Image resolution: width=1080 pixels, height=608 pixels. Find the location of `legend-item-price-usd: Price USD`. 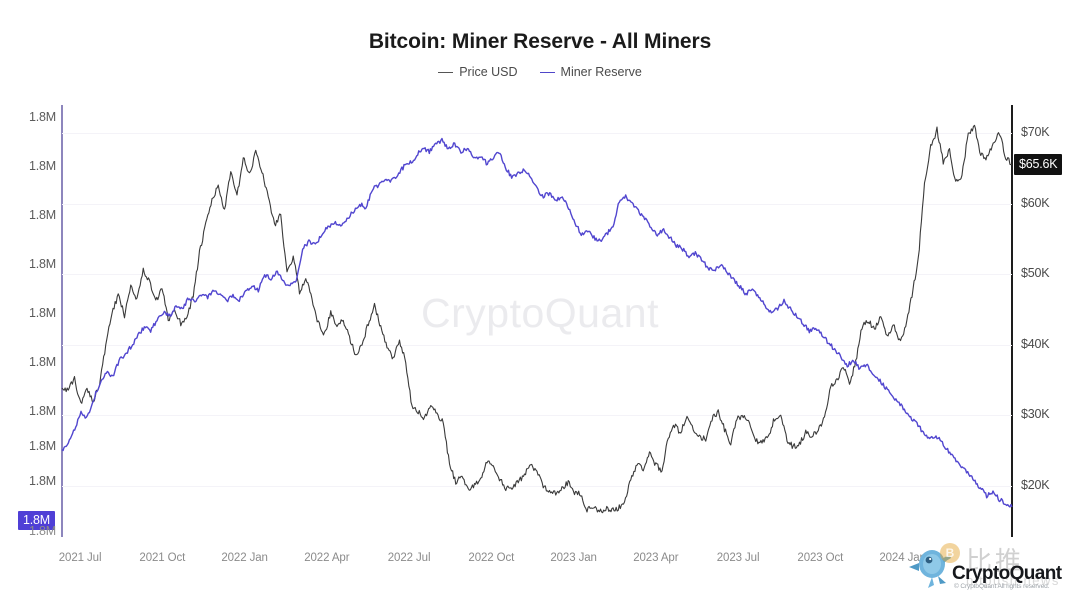

legend-item-price-usd: Price USD is located at coordinates (478, 72).